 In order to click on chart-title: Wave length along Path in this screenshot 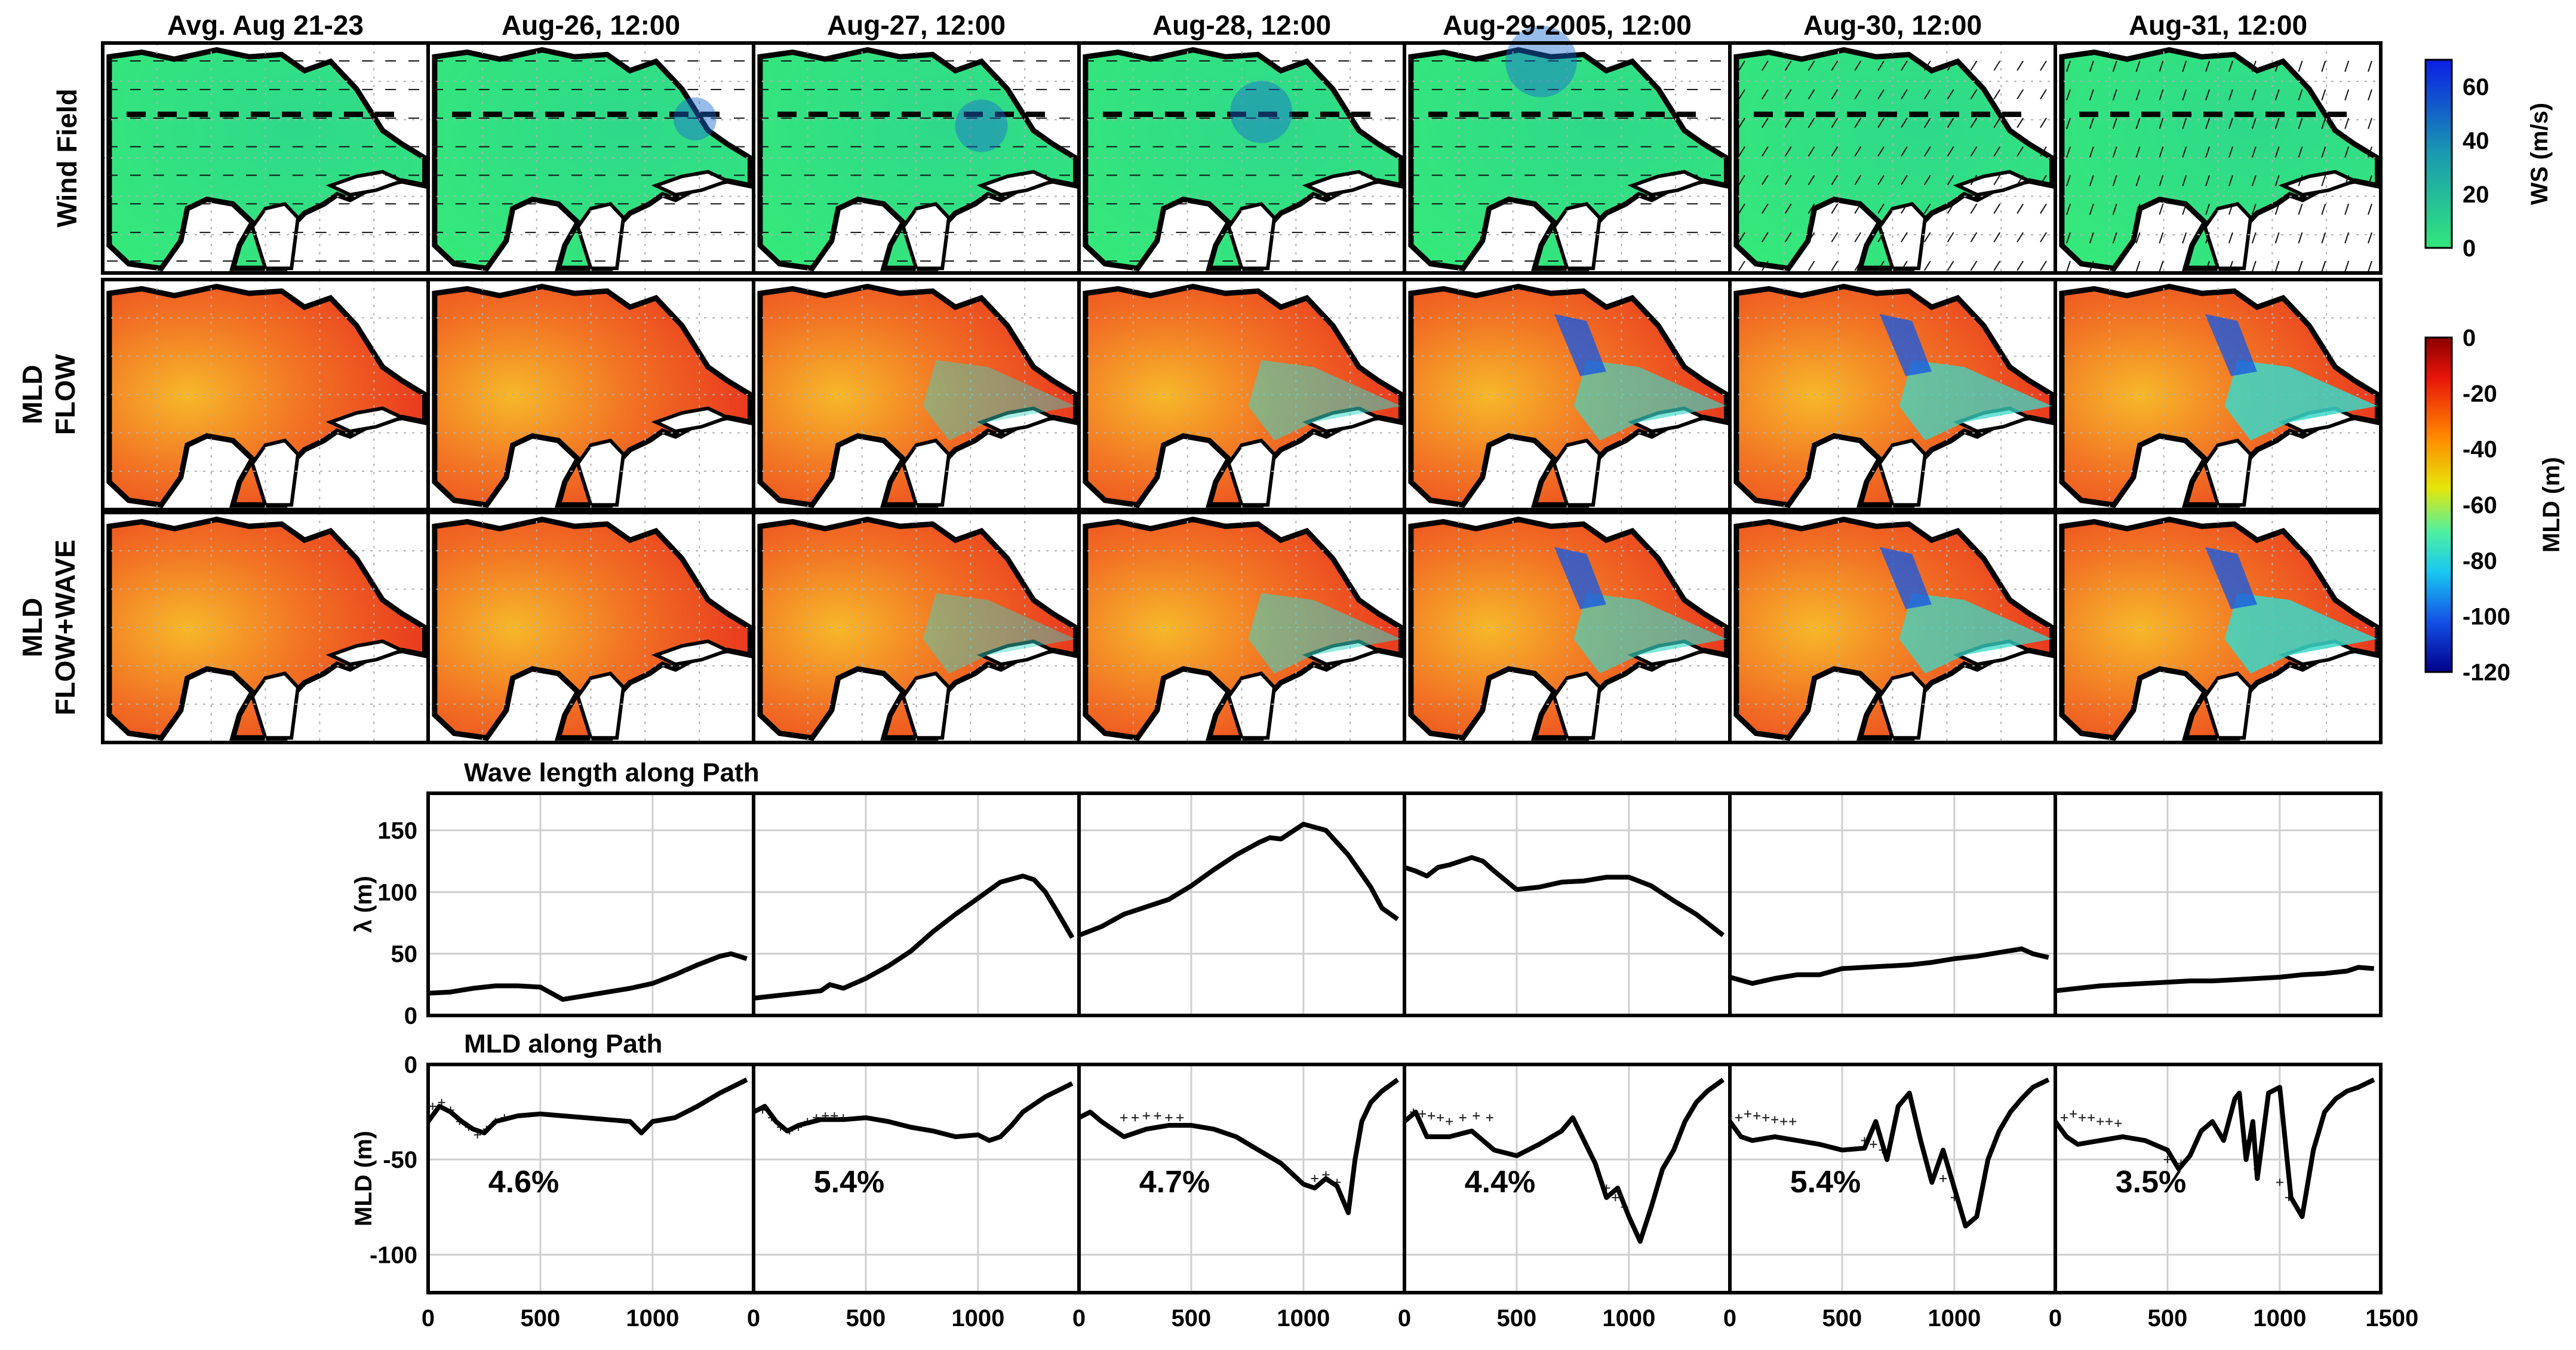, I will do `click(612, 772)`.